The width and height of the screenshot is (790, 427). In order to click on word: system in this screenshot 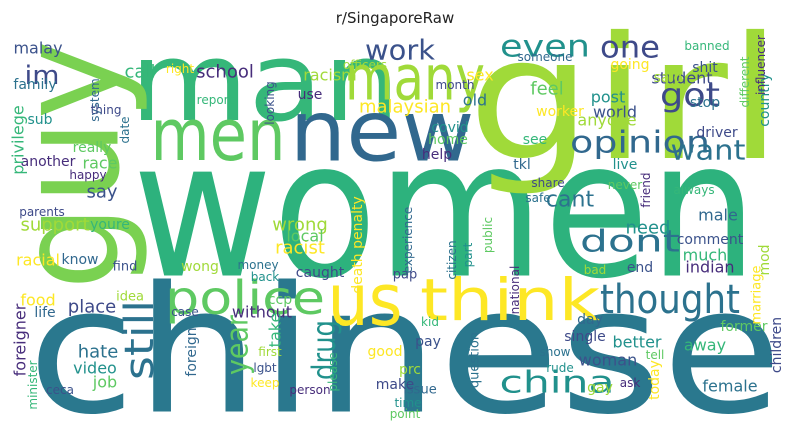, I will do `click(95, 99)`.